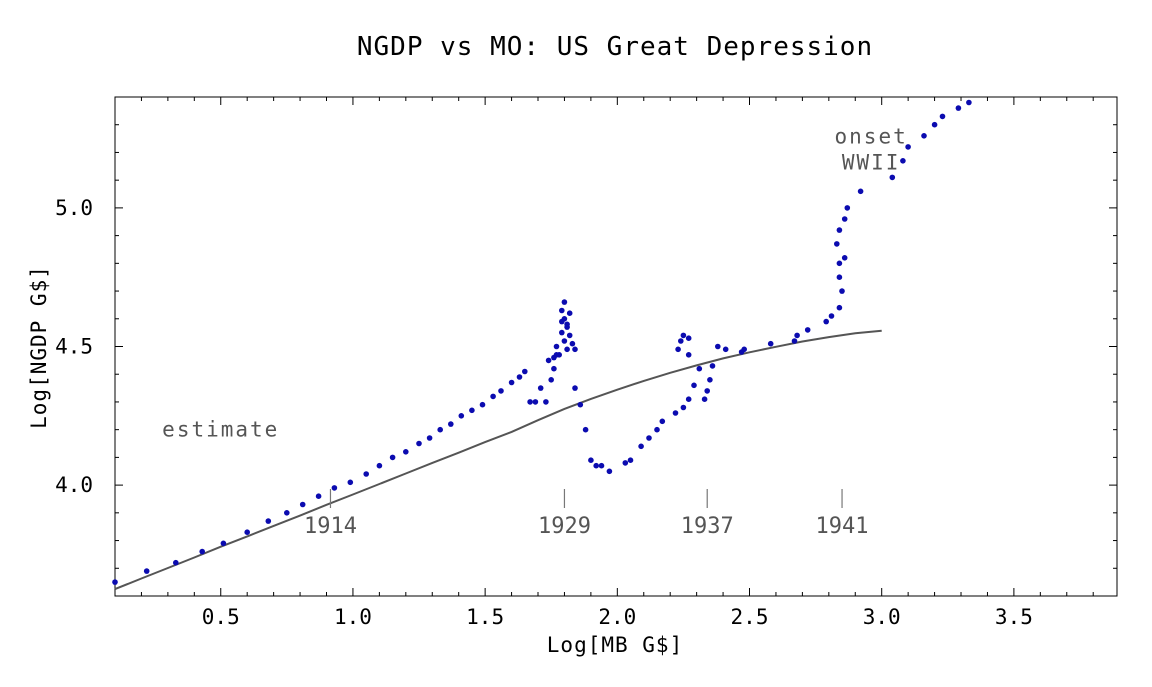 Image resolution: width=1152 pixels, height=687 pixels. I want to click on year-marker-label: 1937, so click(707, 526).